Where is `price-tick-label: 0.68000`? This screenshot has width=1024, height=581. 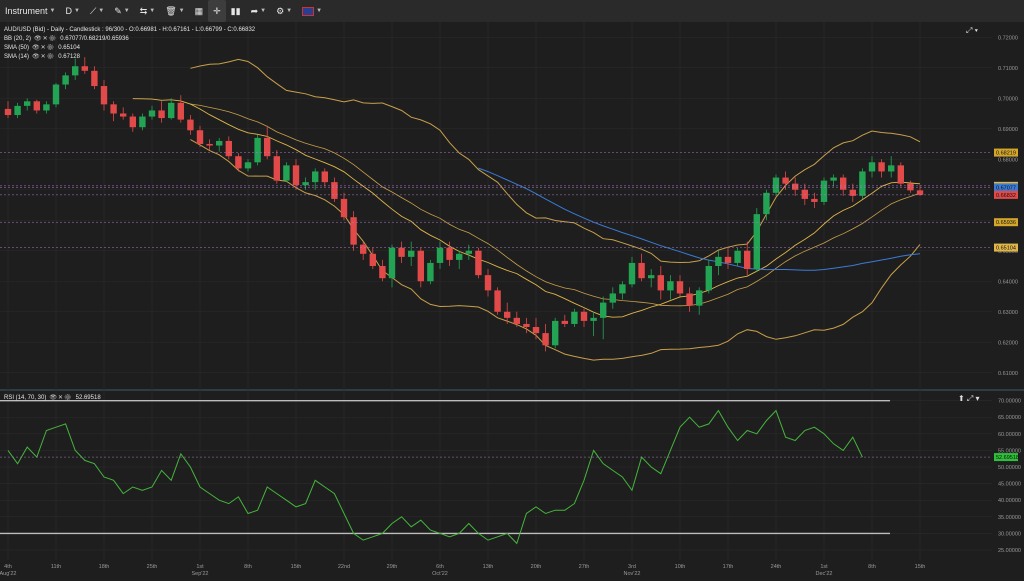 price-tick-label: 0.68000 is located at coordinates (1008, 160).